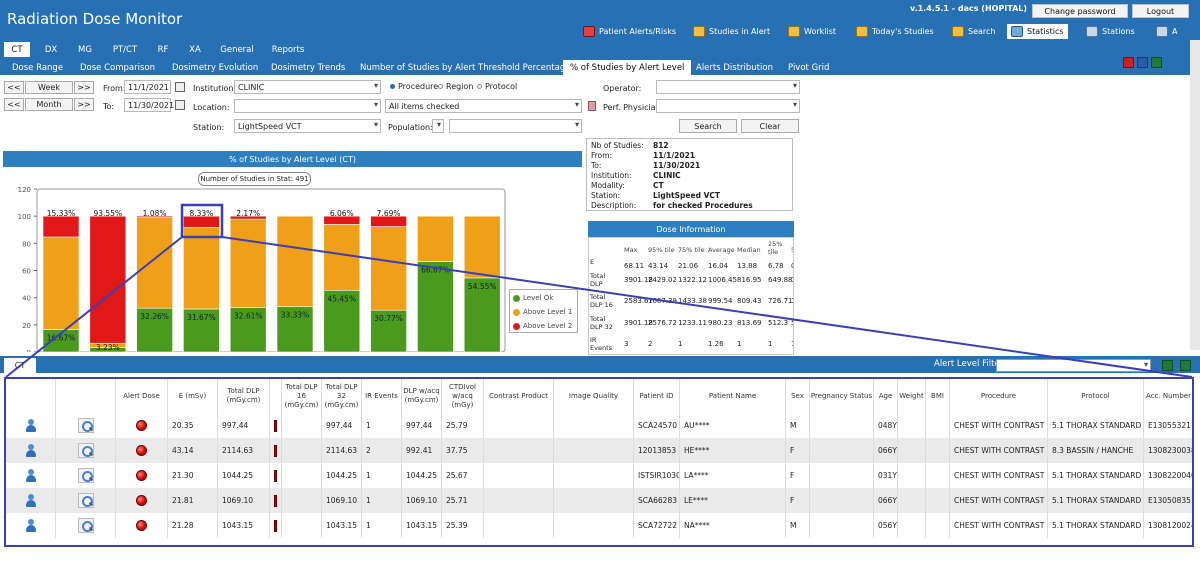 The image size is (1200, 564). I want to click on nav-stations: Stations, so click(1110, 31).